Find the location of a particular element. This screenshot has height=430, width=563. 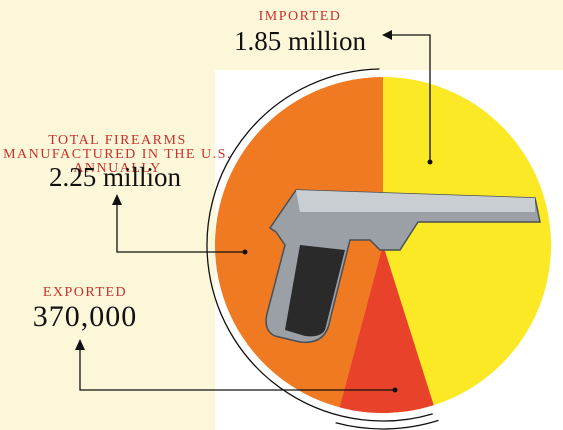

category-label: EXPORTED is located at coordinates (85, 292).